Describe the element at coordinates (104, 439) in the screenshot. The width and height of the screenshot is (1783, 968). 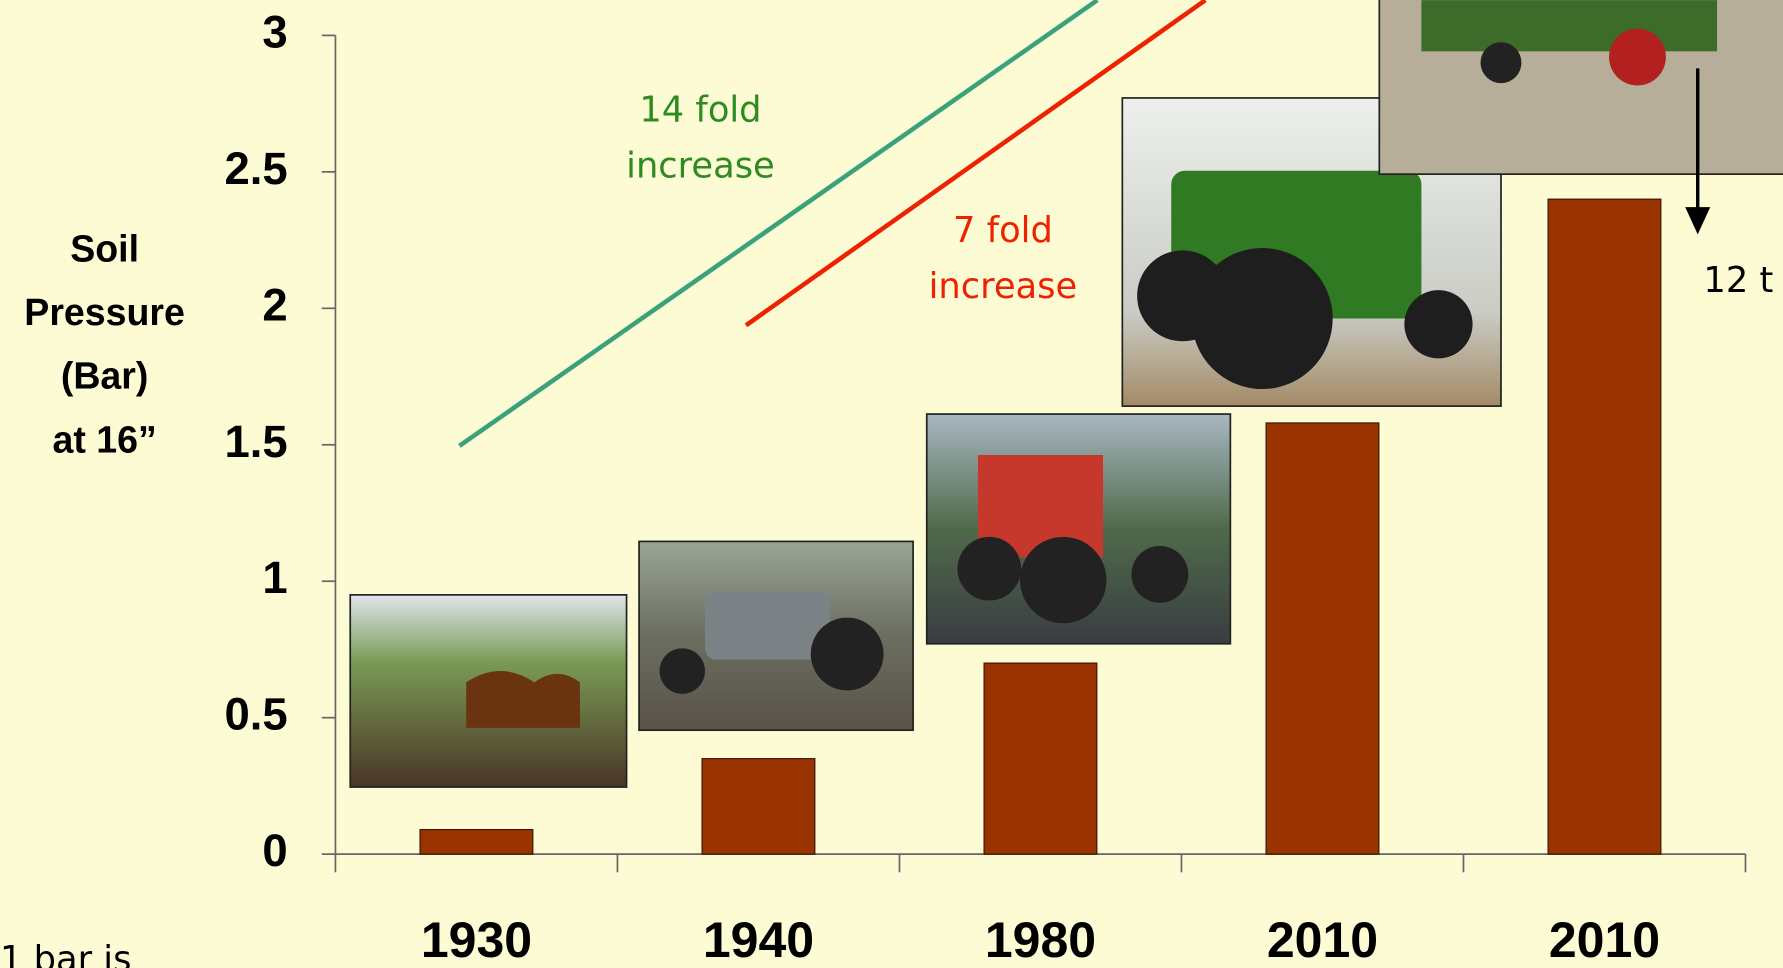
I see `y-axis-label: at 16”` at that location.